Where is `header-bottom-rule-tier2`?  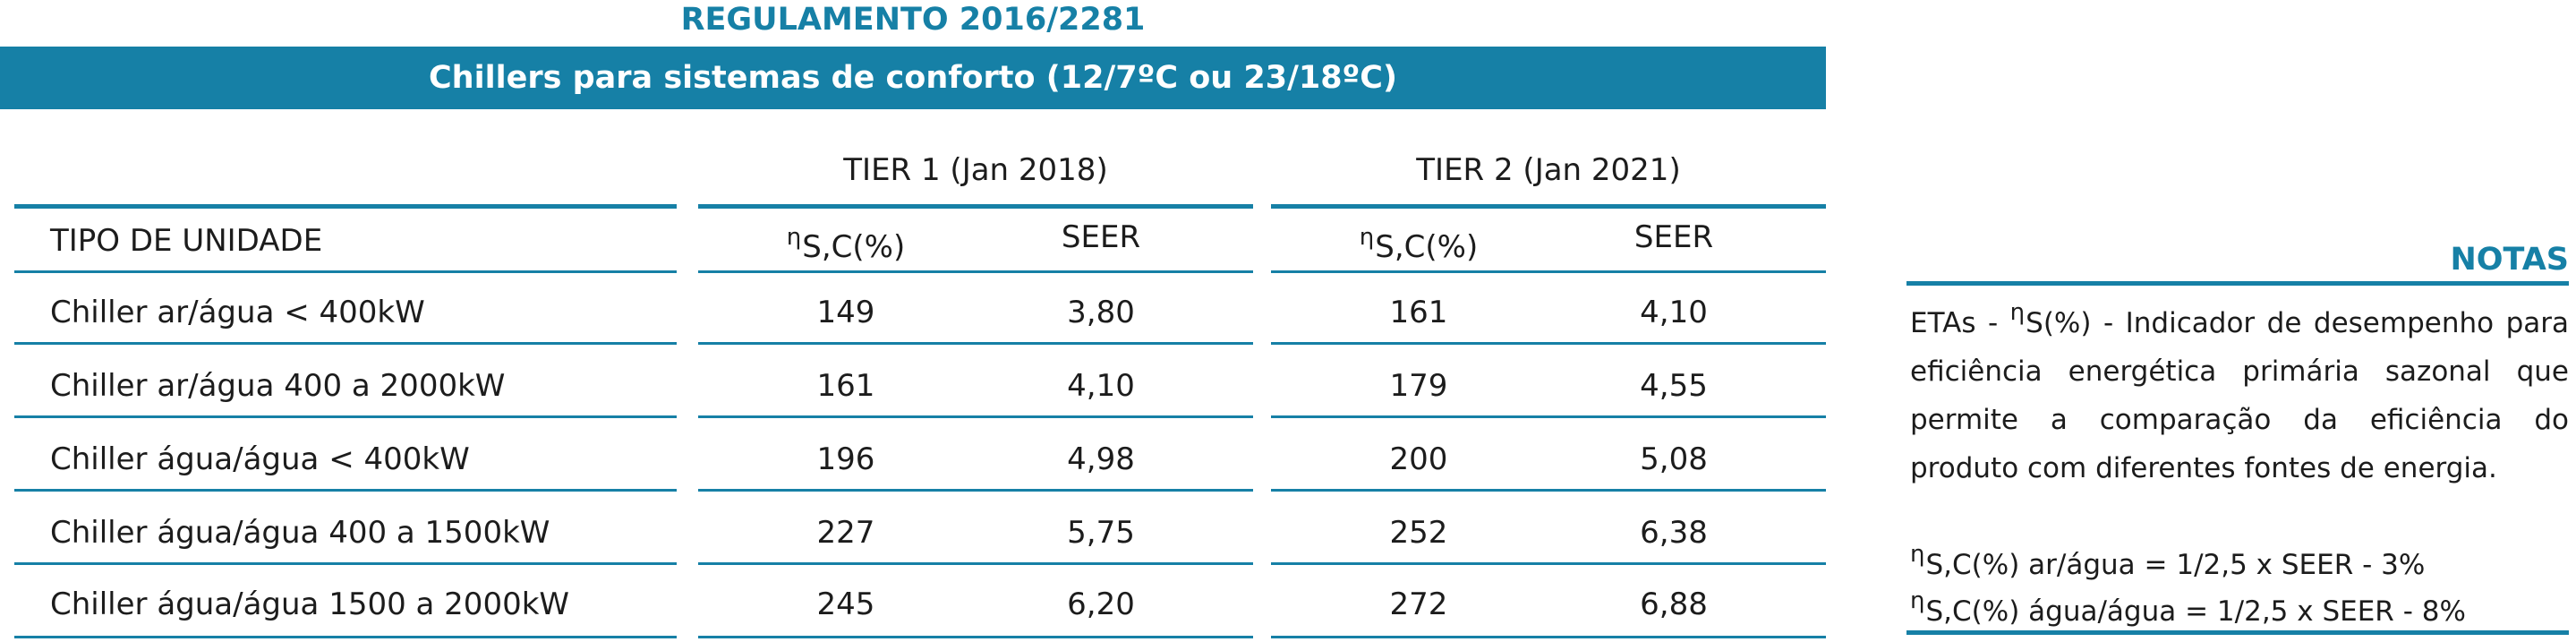 header-bottom-rule-tier2 is located at coordinates (1548, 271).